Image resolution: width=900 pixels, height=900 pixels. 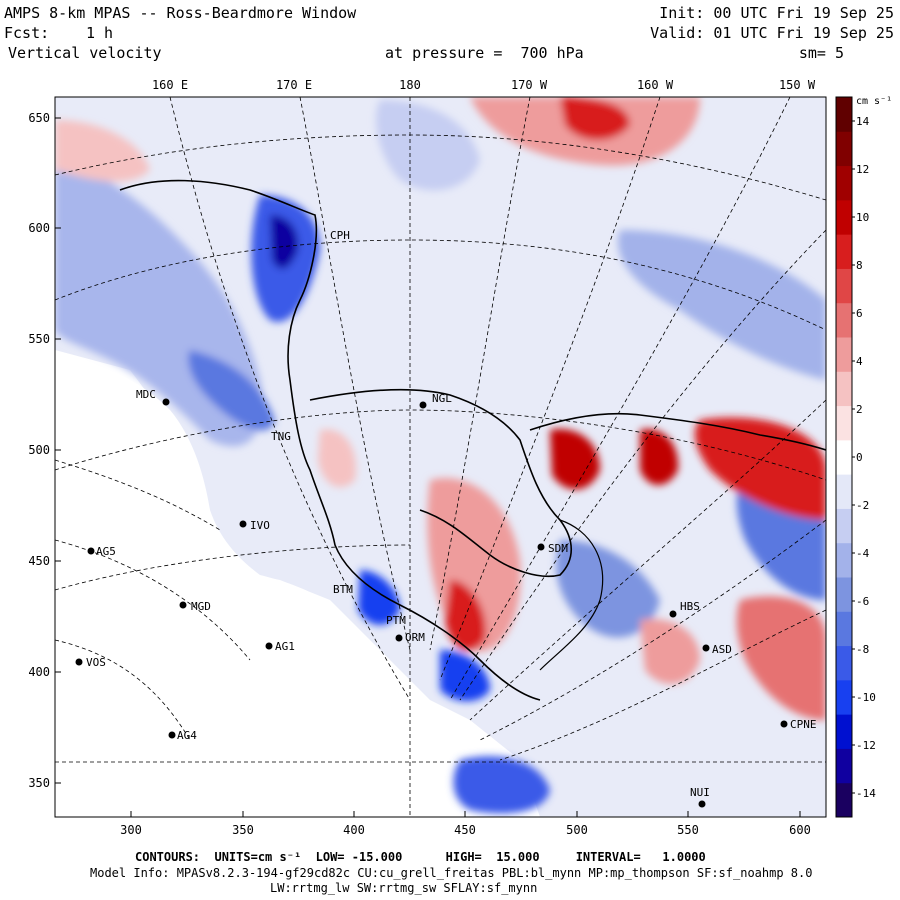 What do you see at coordinates (180, 13) in the screenshot?
I see `map-title: AMPS 8-km MPAS -- Ross-Beardmore Window` at bounding box center [180, 13].